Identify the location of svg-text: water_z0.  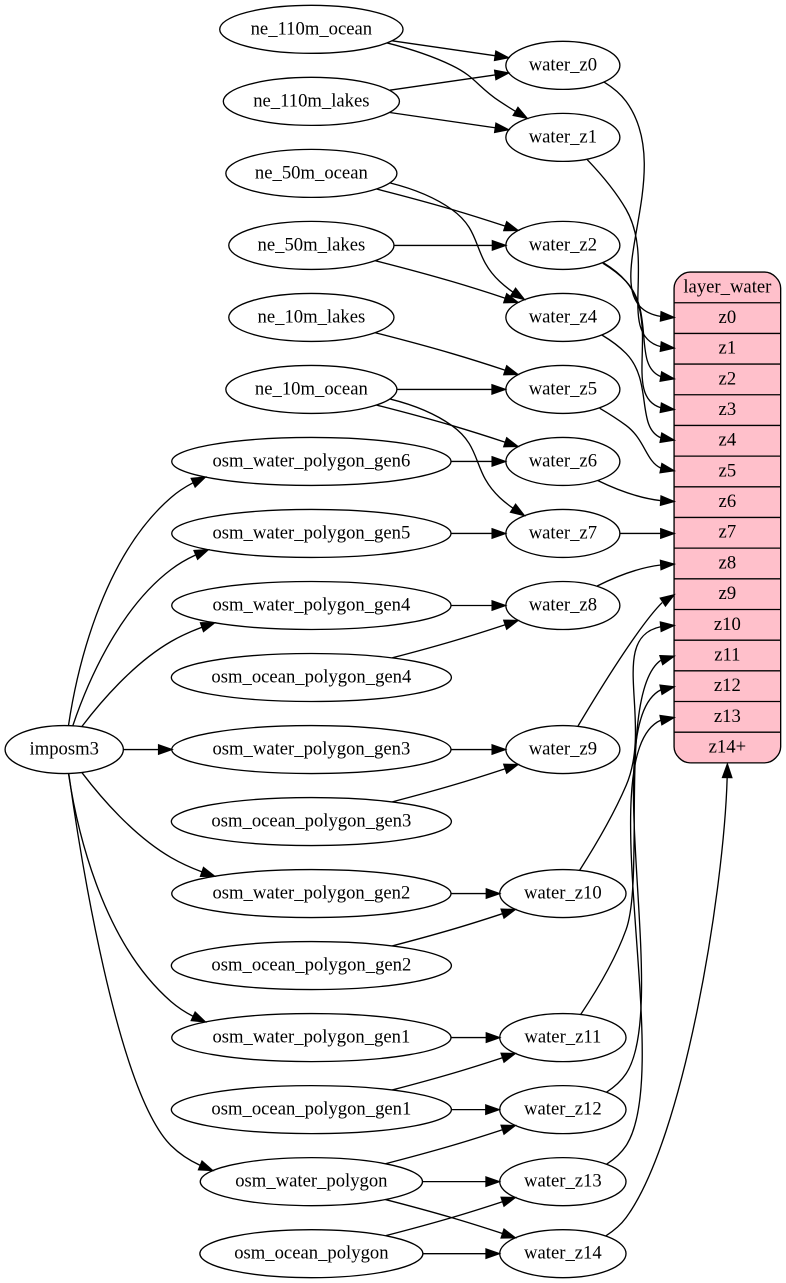
(563, 64).